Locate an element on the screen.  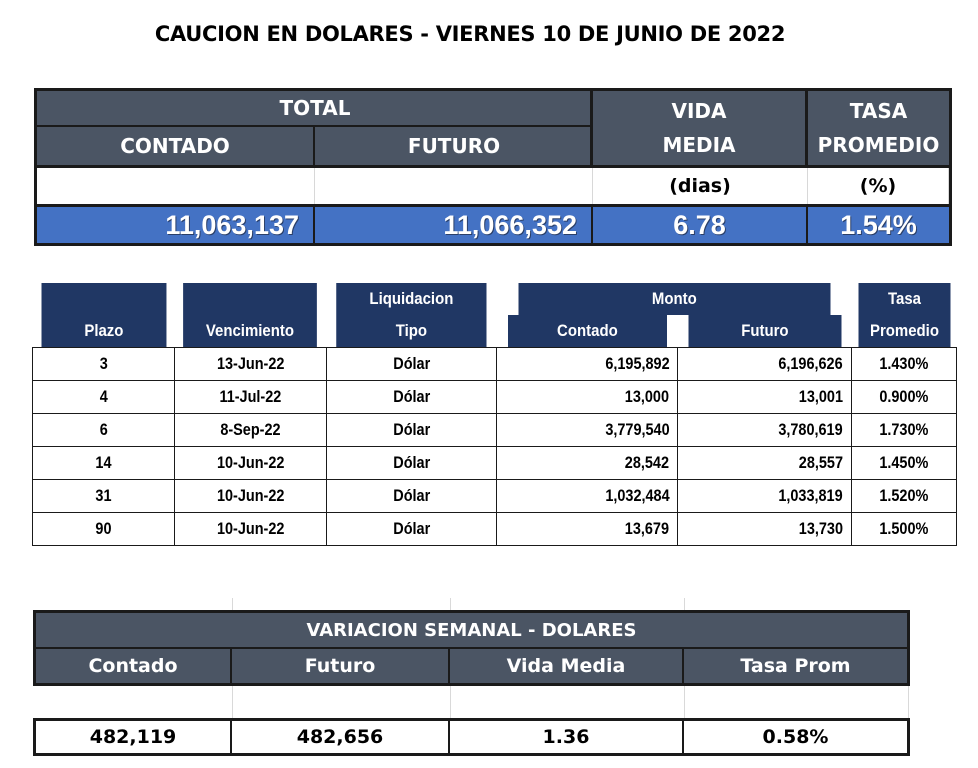
total-header: TOTAL is located at coordinates (315, 109).